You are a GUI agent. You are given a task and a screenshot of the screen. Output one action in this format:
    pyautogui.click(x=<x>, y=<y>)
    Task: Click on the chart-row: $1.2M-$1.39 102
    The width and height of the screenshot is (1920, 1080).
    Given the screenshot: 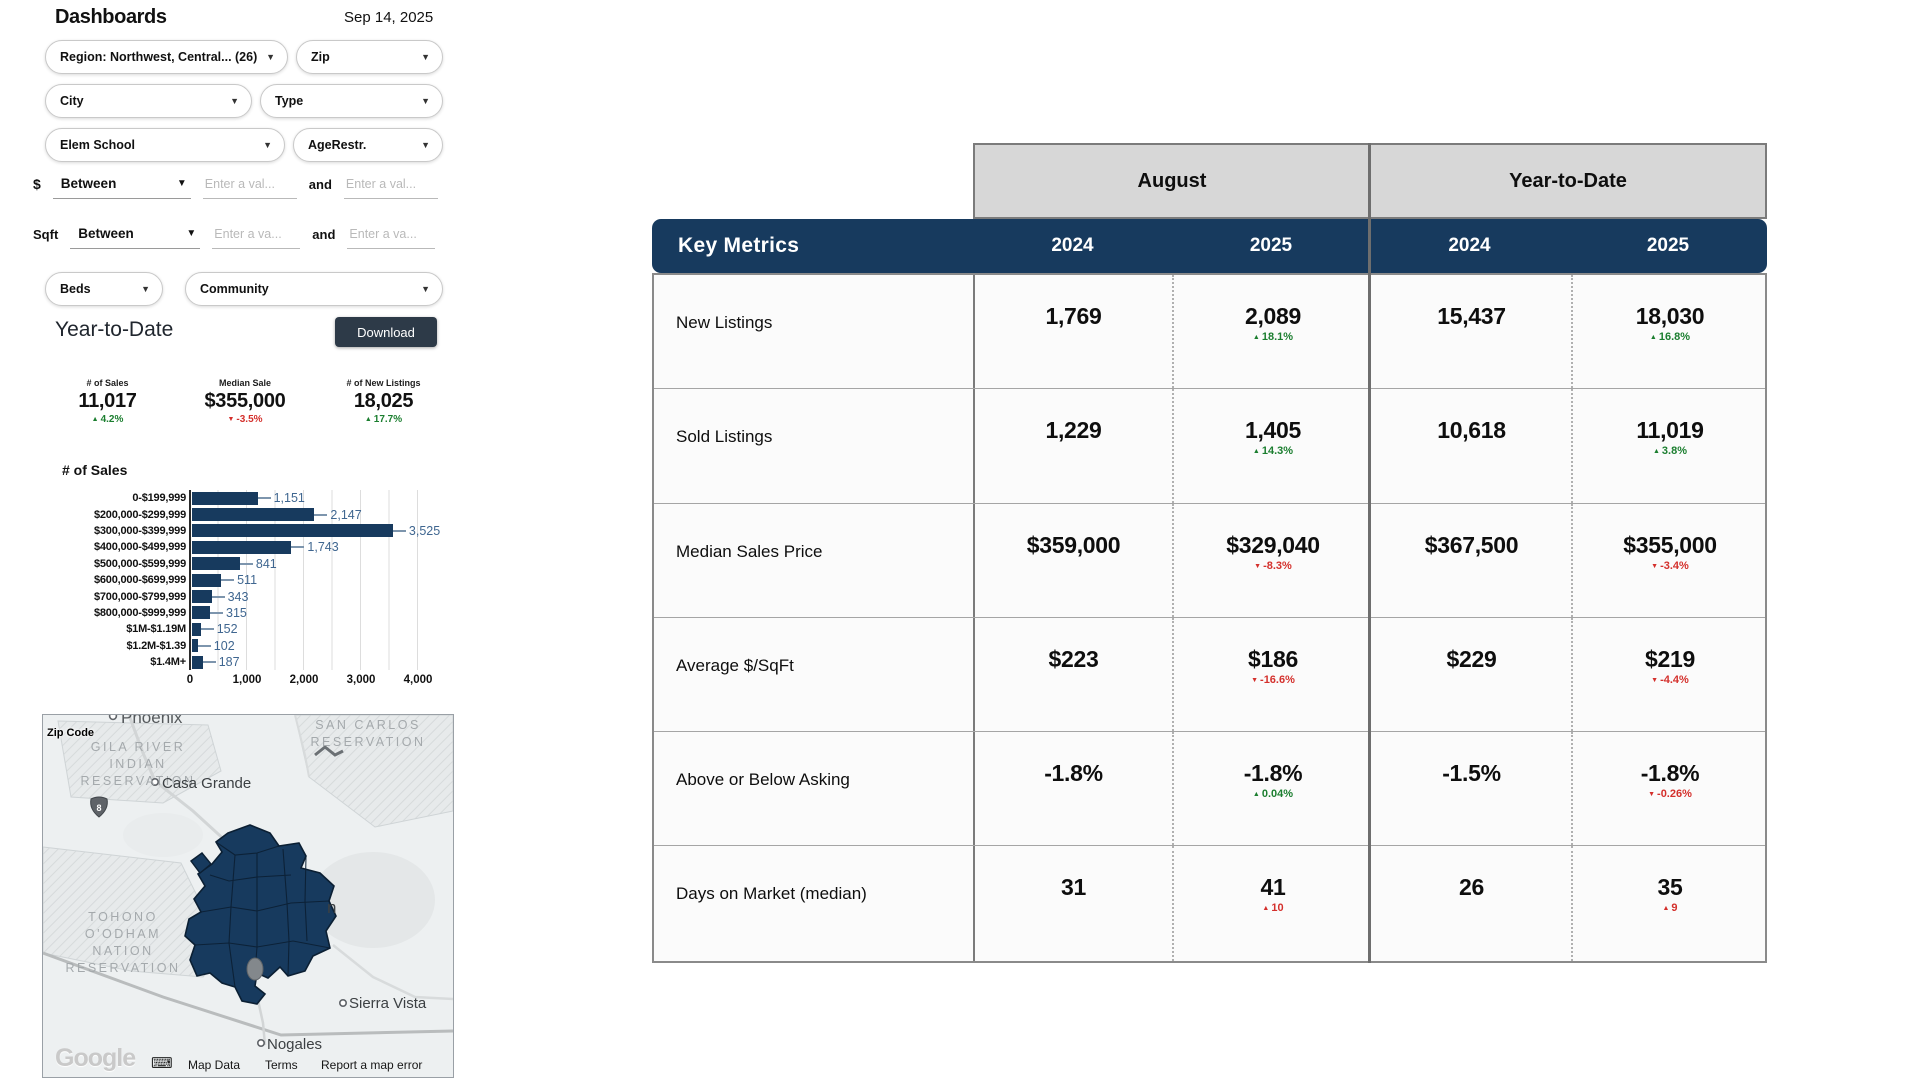 What is the action you would take?
    pyautogui.click(x=248, y=646)
    